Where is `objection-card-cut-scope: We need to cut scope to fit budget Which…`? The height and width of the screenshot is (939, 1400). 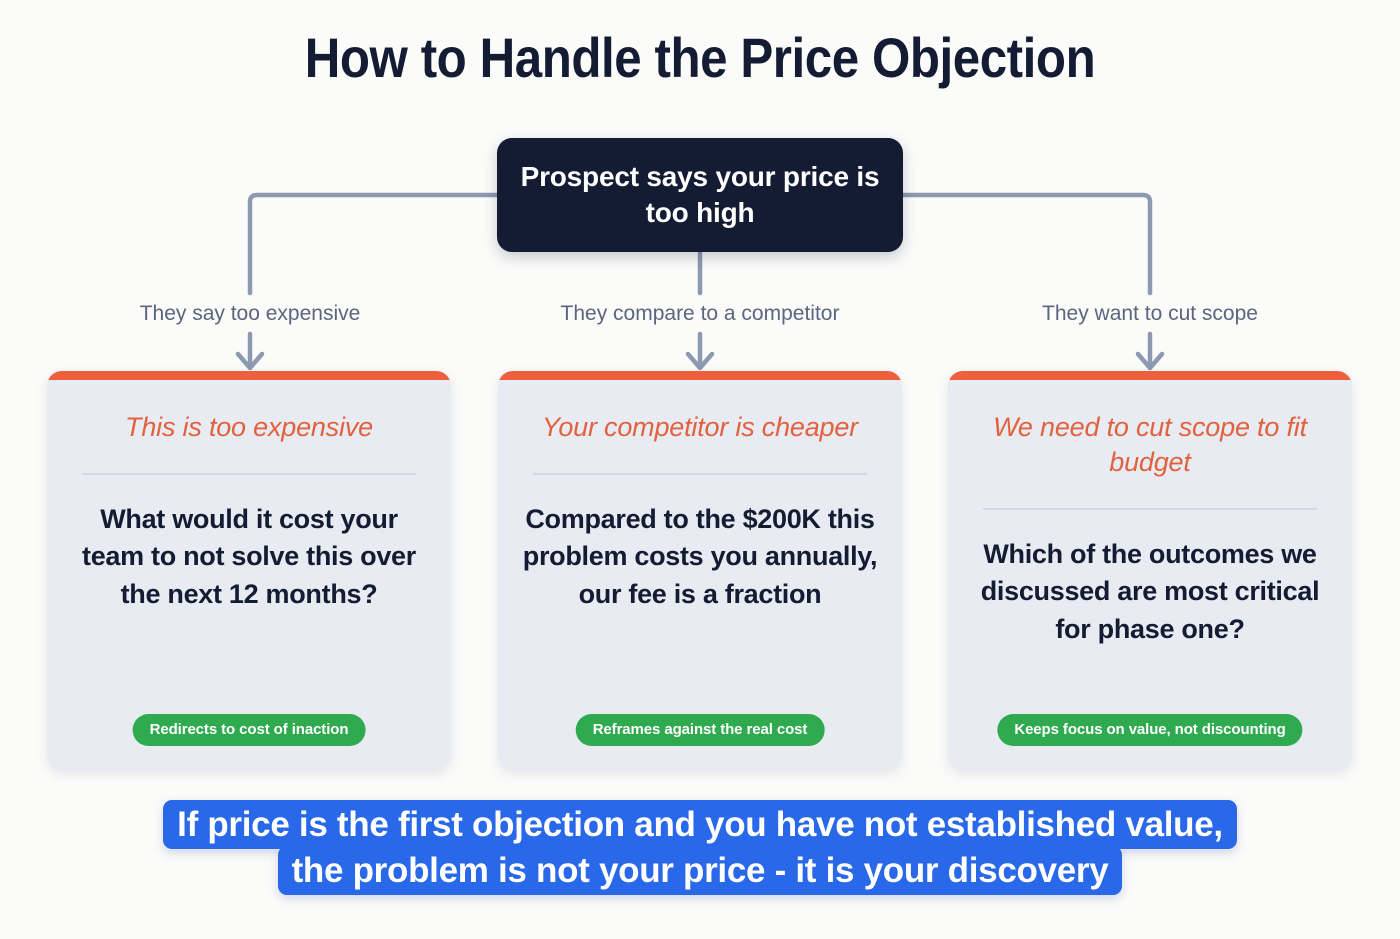 objection-card-cut-scope: We need to cut scope to fit budget Which… is located at coordinates (1150, 570).